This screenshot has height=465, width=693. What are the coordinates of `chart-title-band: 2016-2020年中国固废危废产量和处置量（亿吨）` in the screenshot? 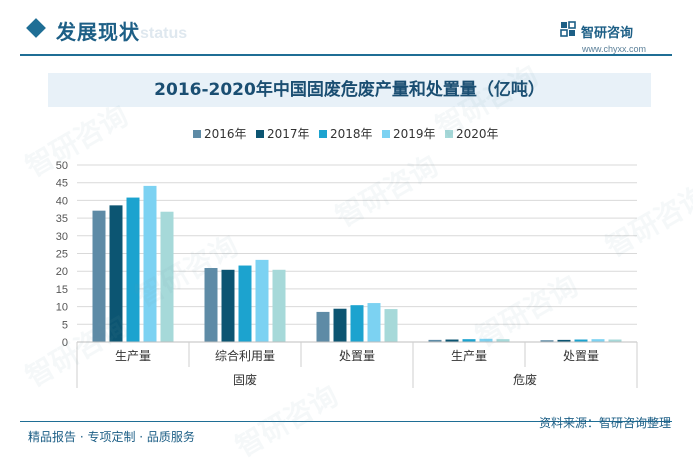 It's located at (349, 90).